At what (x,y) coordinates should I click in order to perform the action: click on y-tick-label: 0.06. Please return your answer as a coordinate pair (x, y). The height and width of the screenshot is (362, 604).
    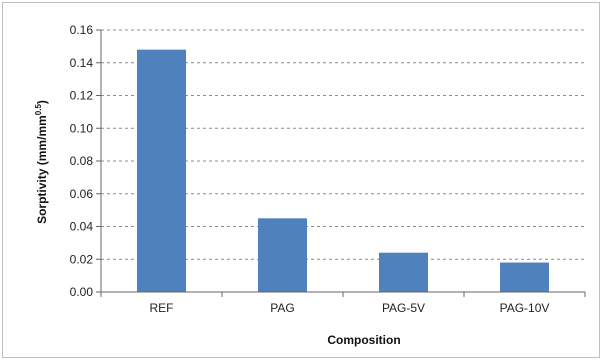
    Looking at the image, I should click on (82, 194).